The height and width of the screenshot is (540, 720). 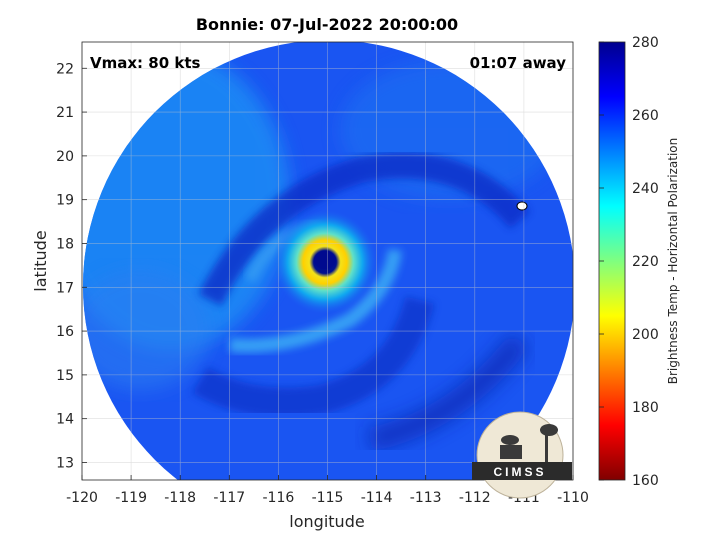 I want to click on y-tick-label: 18, so click(x=65, y=244).